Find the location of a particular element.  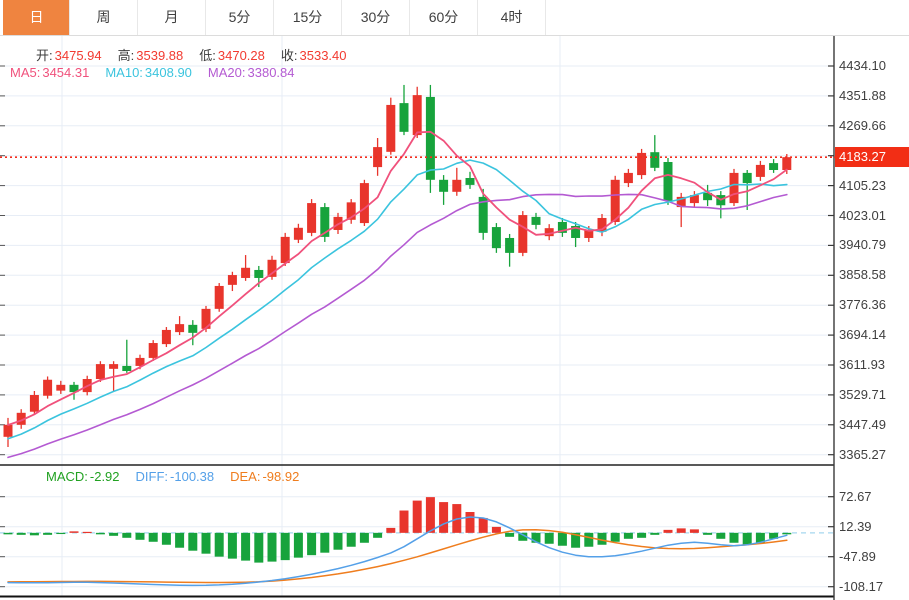

indicator-value: 3380.84 is located at coordinates (271, 72).